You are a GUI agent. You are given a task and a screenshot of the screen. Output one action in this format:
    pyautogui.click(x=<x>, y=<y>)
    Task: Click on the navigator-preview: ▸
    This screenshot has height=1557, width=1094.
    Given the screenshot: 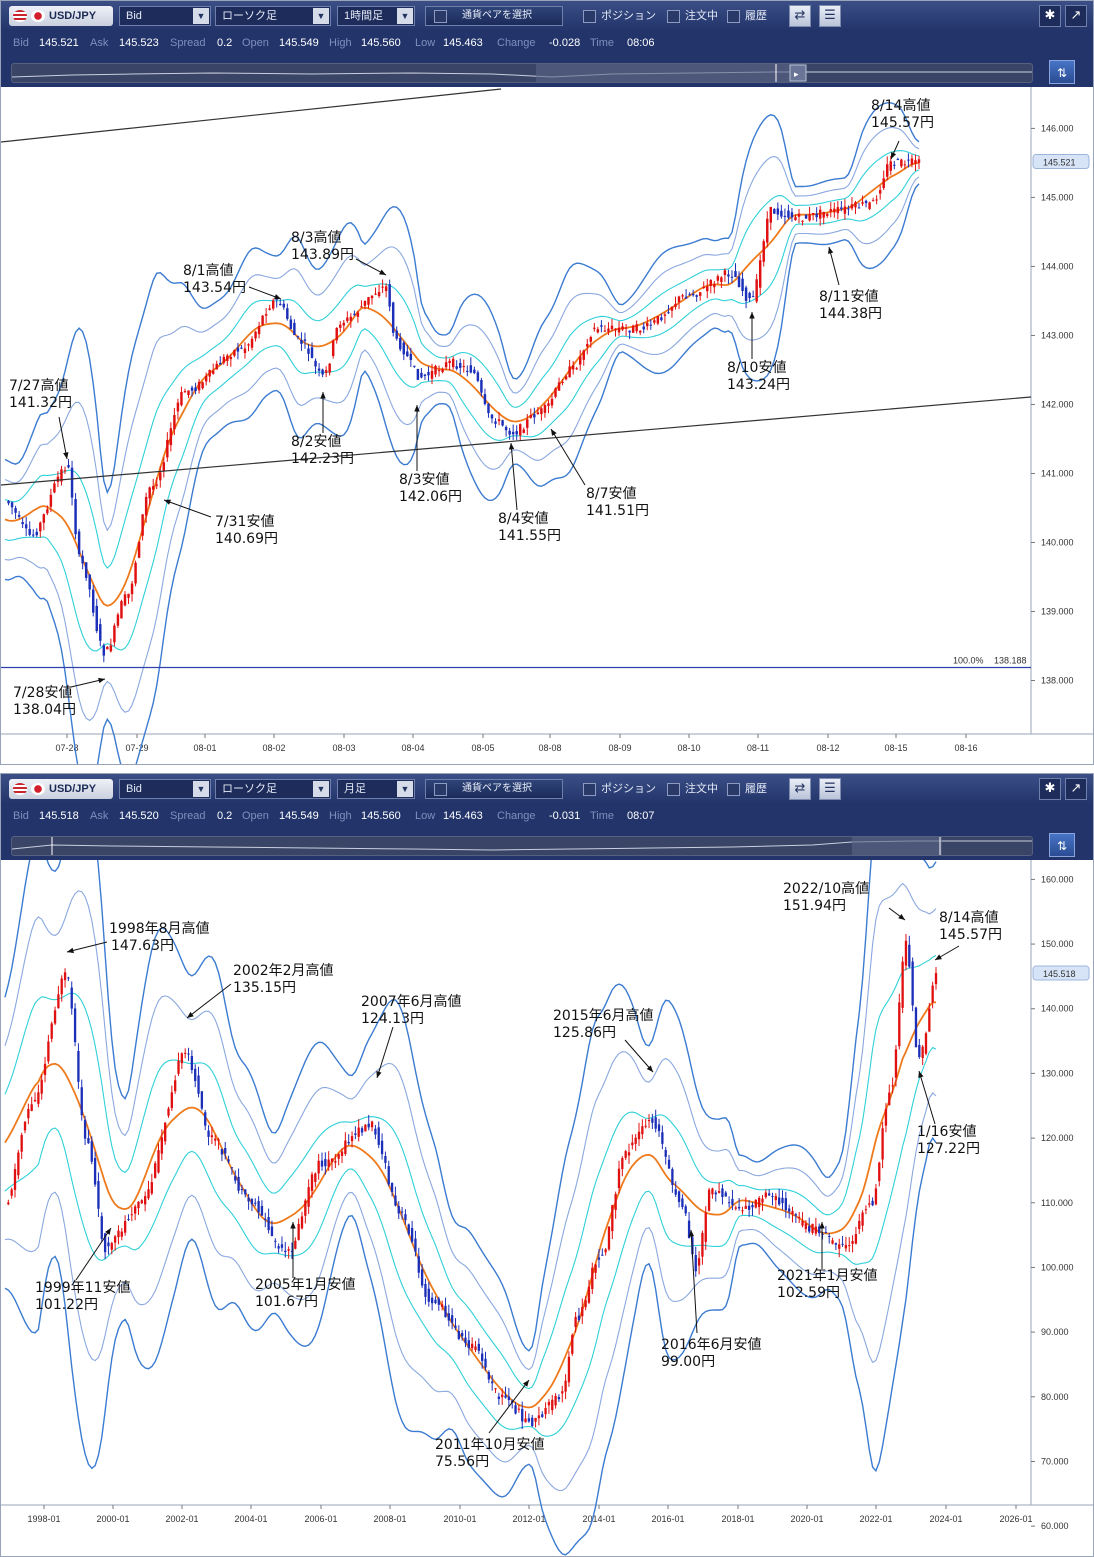 What is the action you would take?
    pyautogui.click(x=522, y=73)
    